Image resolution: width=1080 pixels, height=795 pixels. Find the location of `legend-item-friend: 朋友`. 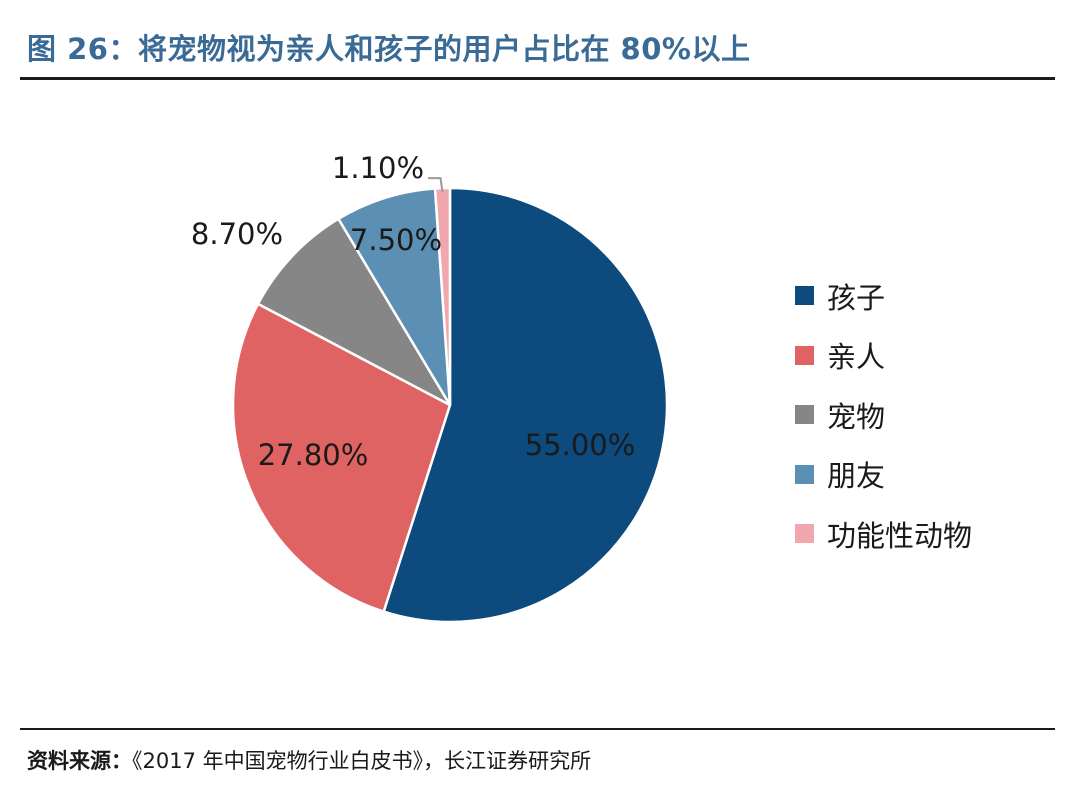

legend-item-friend: 朋友 is located at coordinates (883, 475).